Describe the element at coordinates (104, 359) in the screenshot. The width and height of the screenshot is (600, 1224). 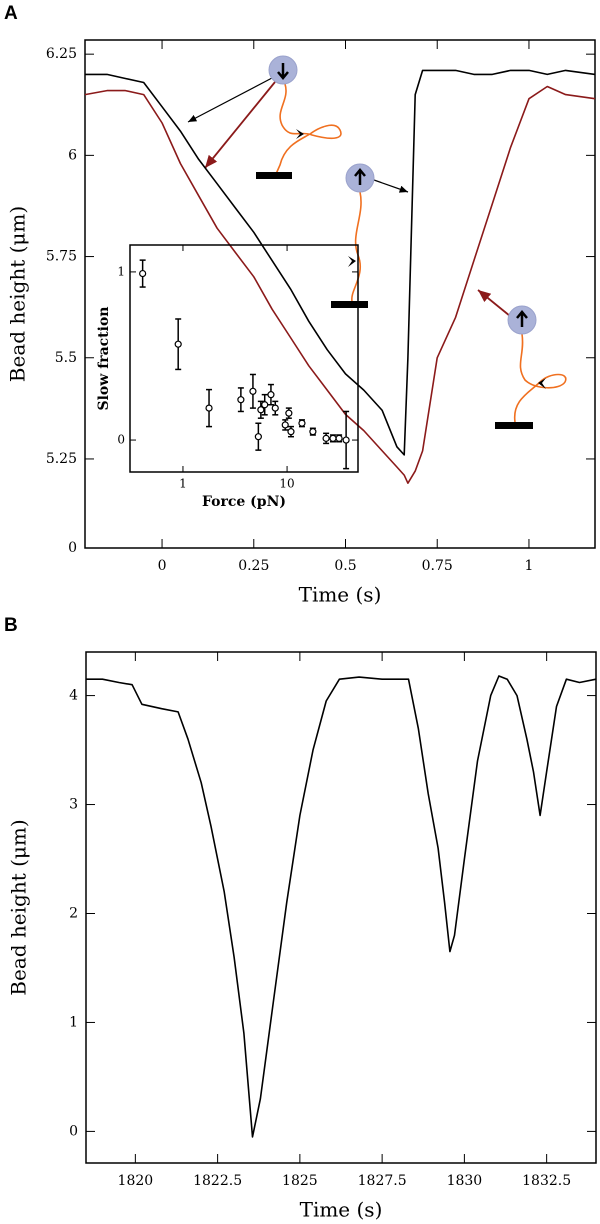
I see `y-axis-title: Slow fraction` at that location.